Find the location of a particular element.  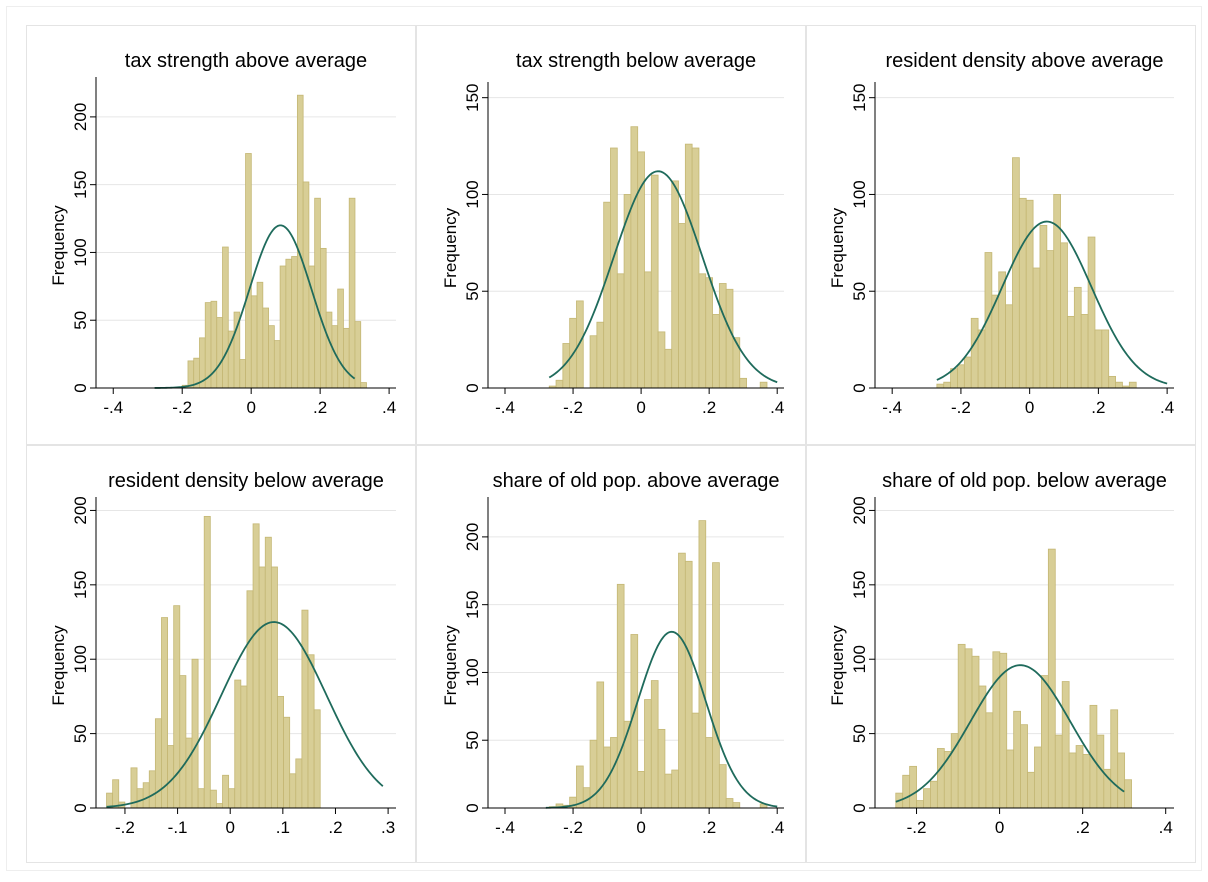

x-tick-label: .1 is located at coordinates (283, 827).